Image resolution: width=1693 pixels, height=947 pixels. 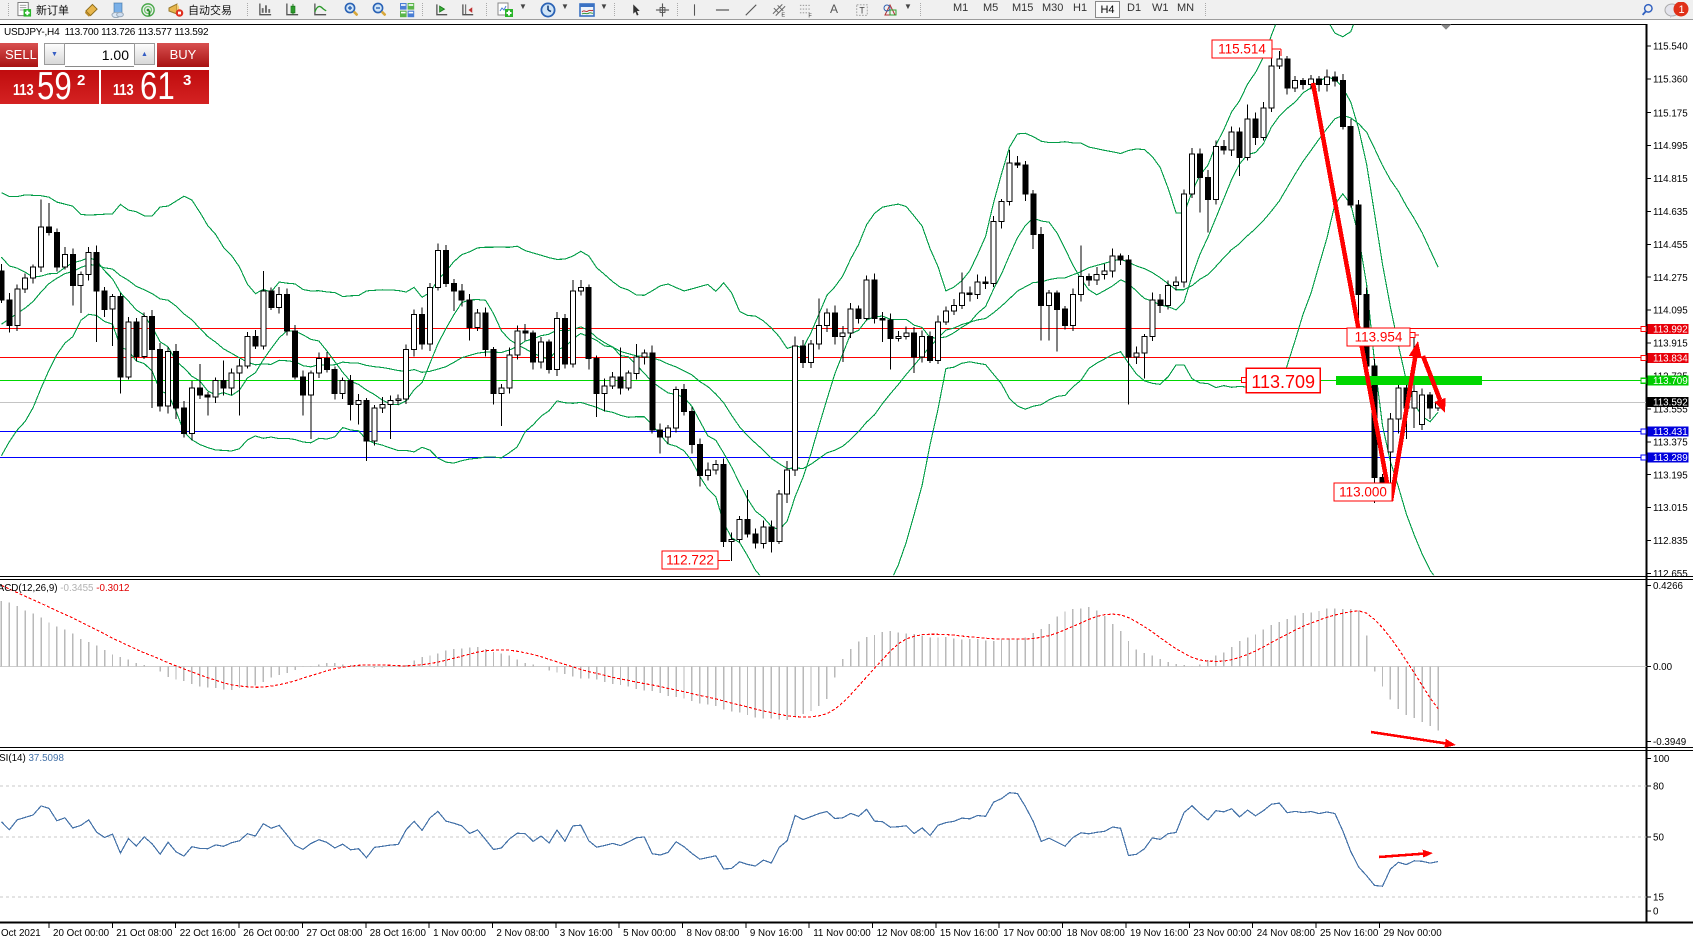 What do you see at coordinates (271, 933) in the screenshot?
I see `svg-text: 26 Oct 00:00` at bounding box center [271, 933].